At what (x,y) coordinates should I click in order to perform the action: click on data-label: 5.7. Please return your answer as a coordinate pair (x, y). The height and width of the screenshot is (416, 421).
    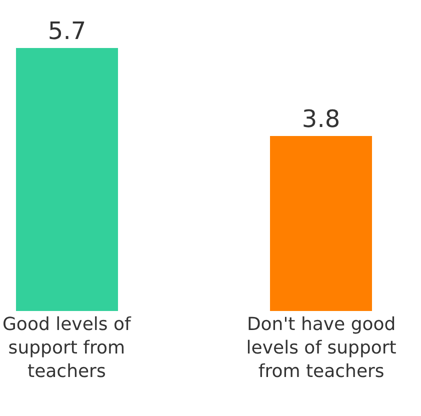
    Looking at the image, I should click on (67, 31).